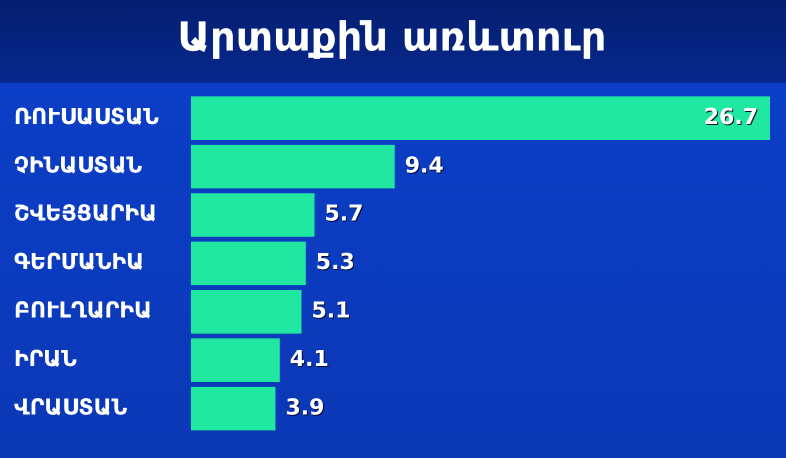 The image size is (786, 458). I want to click on data-label: 3.9, so click(304, 407).